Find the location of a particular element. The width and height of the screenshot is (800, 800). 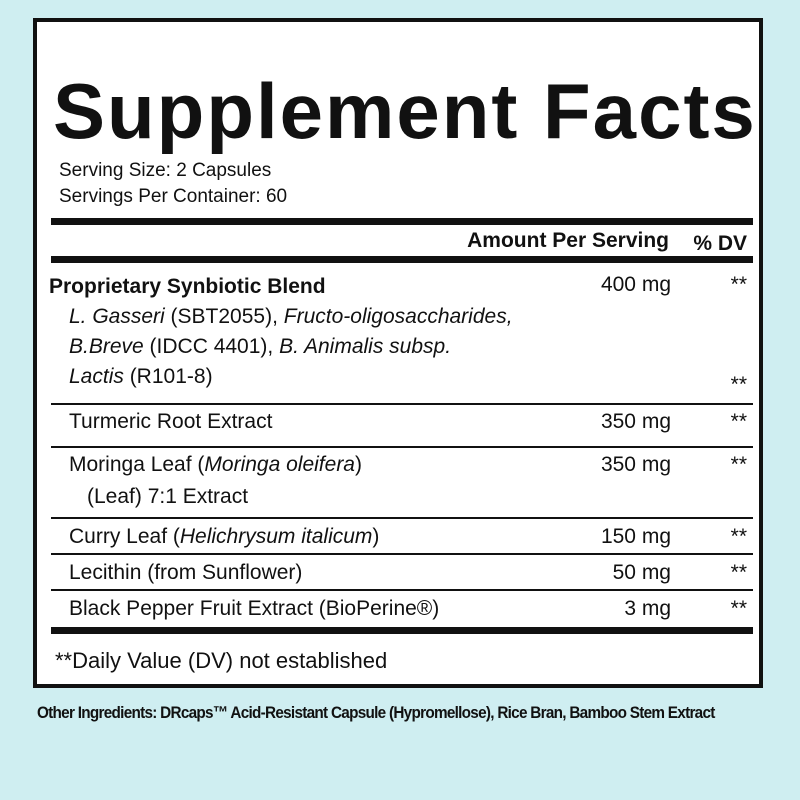

ingredient-name: Curry Leaf (Helichrysum italicum) is located at coordinates (224, 537).